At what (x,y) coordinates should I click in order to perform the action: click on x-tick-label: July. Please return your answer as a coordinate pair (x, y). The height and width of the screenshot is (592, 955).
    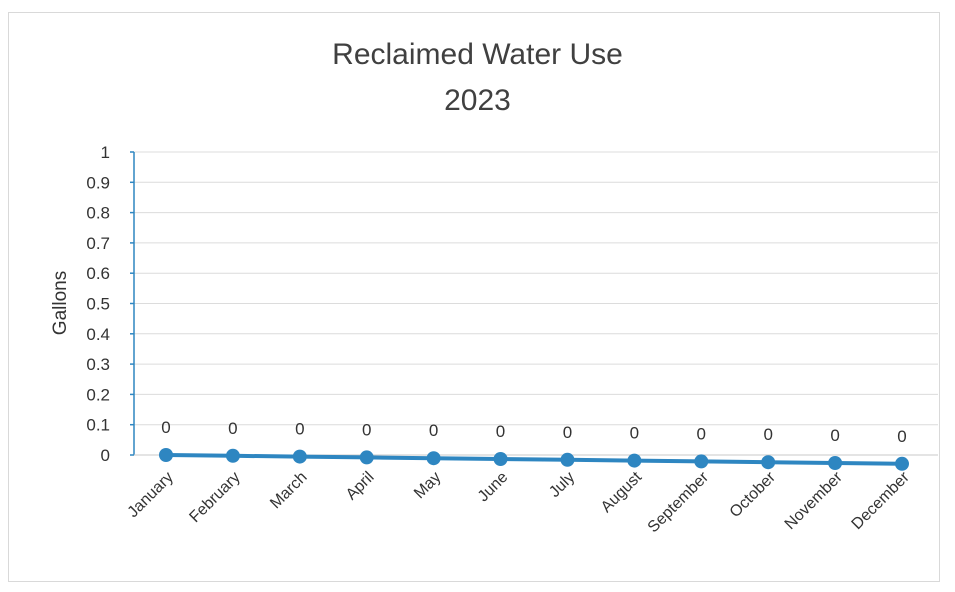
    Looking at the image, I should click on (562, 485).